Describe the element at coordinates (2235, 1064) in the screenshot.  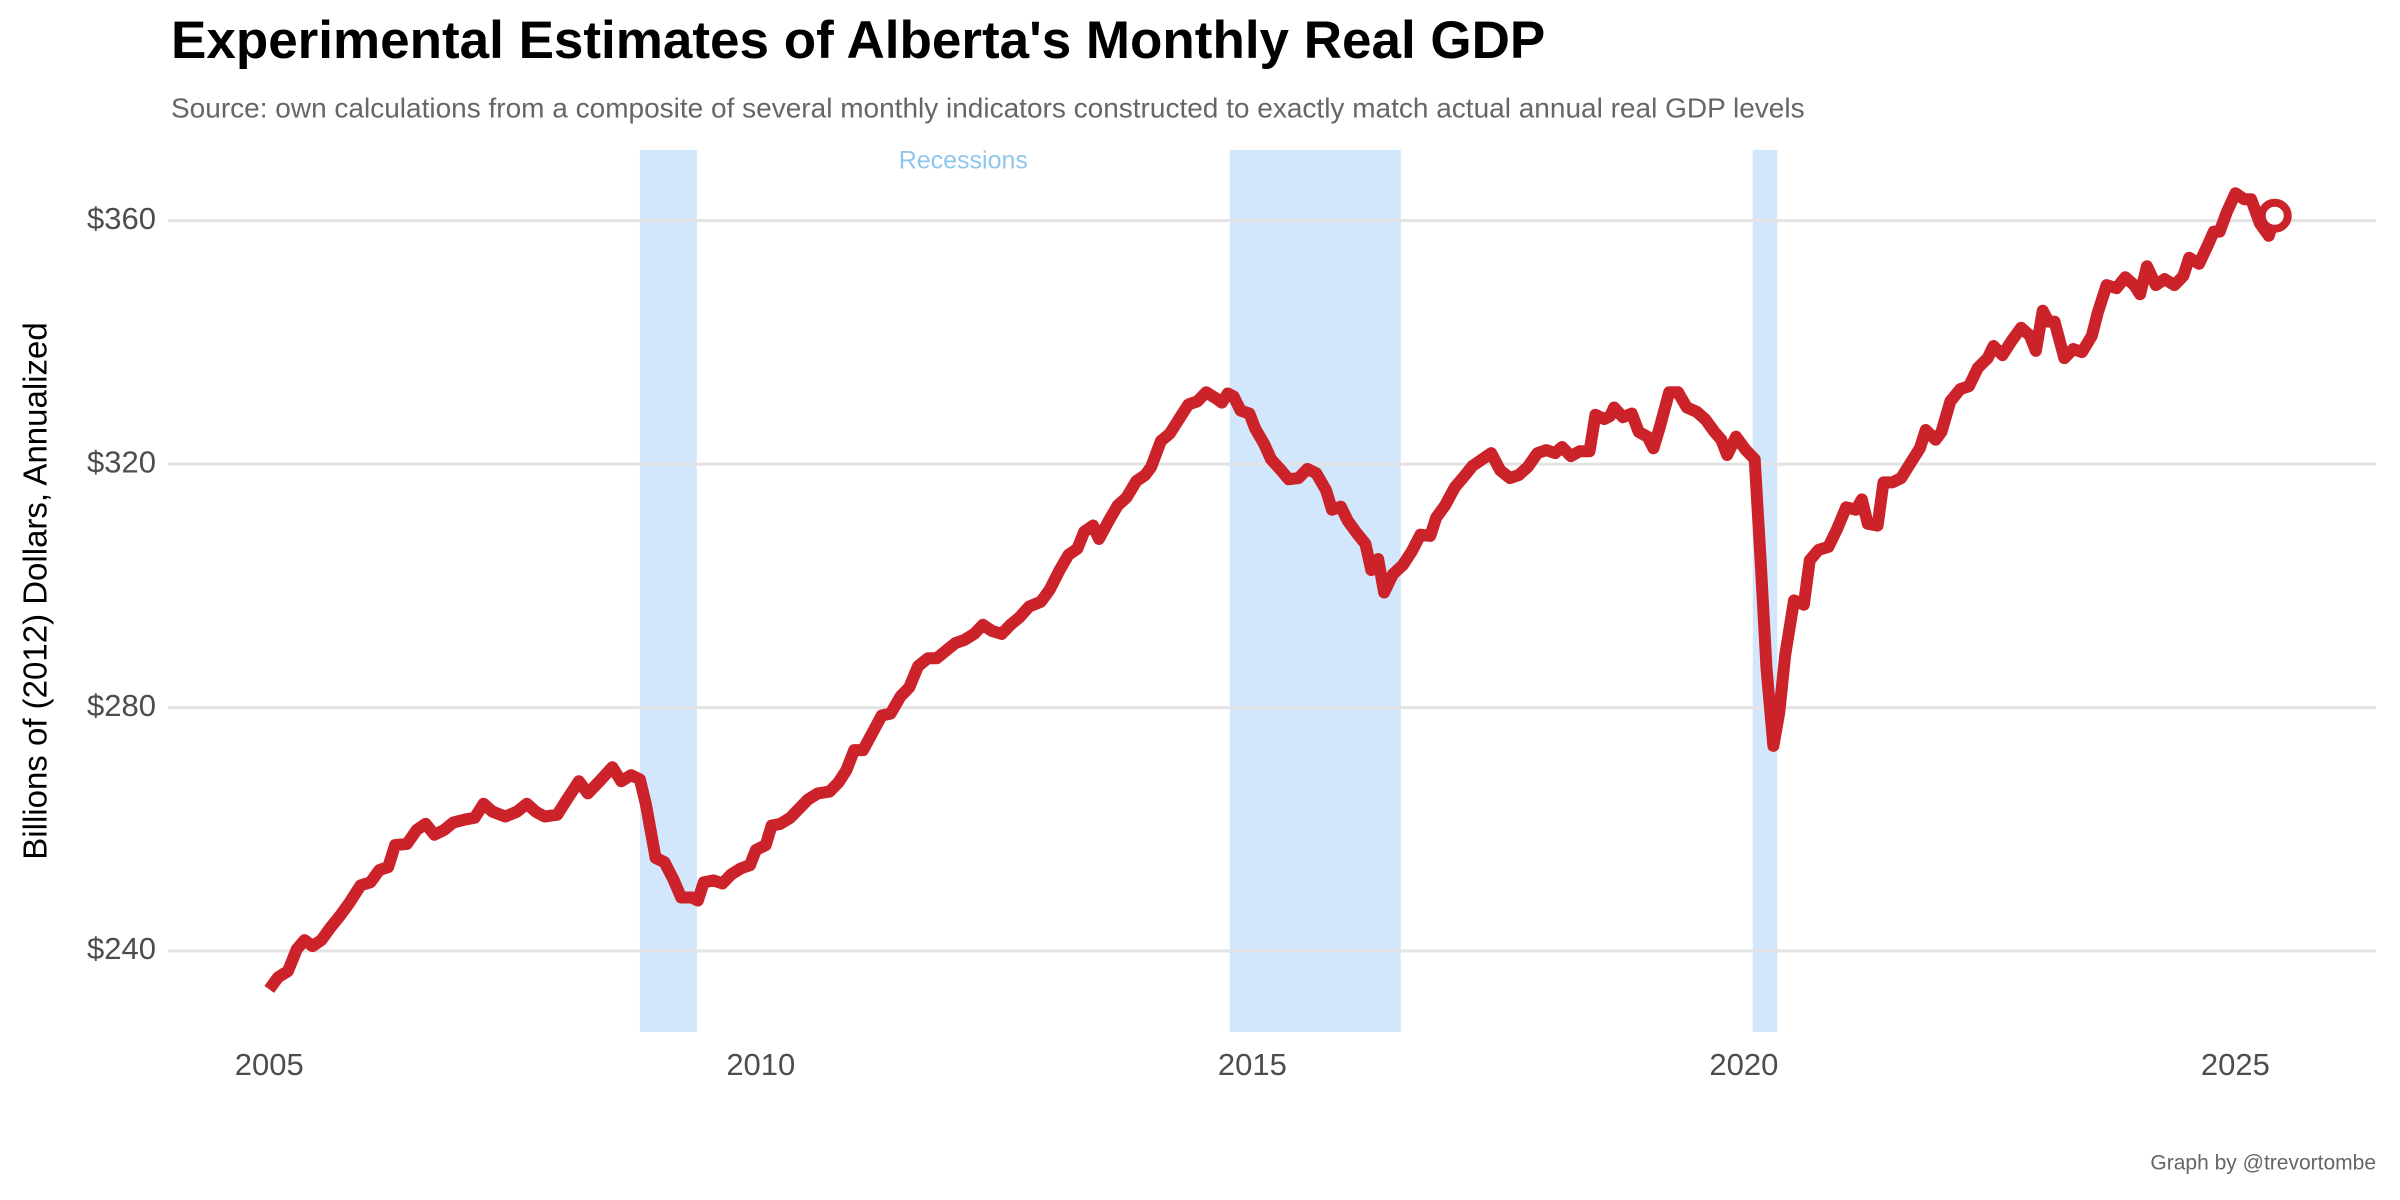
I see `x-tick-label: 2025` at that location.